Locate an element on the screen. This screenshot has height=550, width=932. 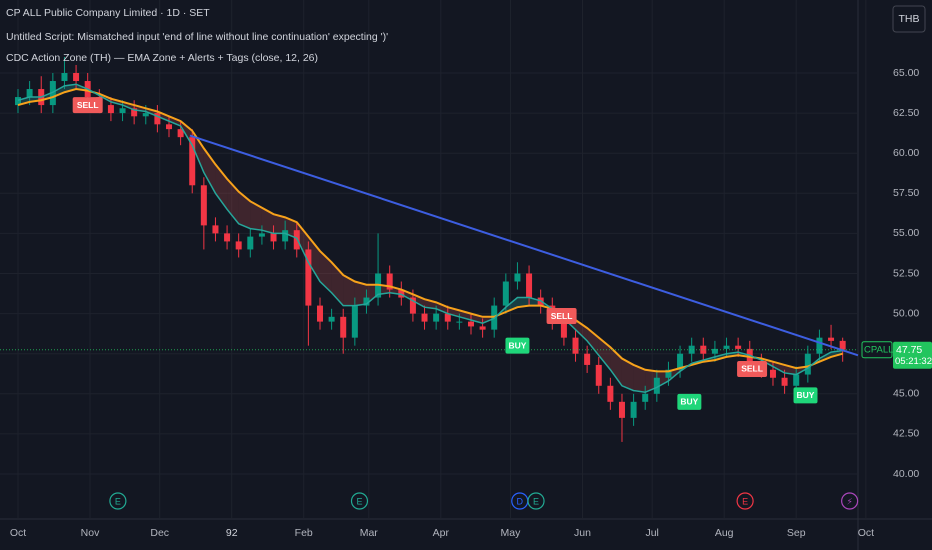
event-label: ⚡ is located at coordinates (849, 501).